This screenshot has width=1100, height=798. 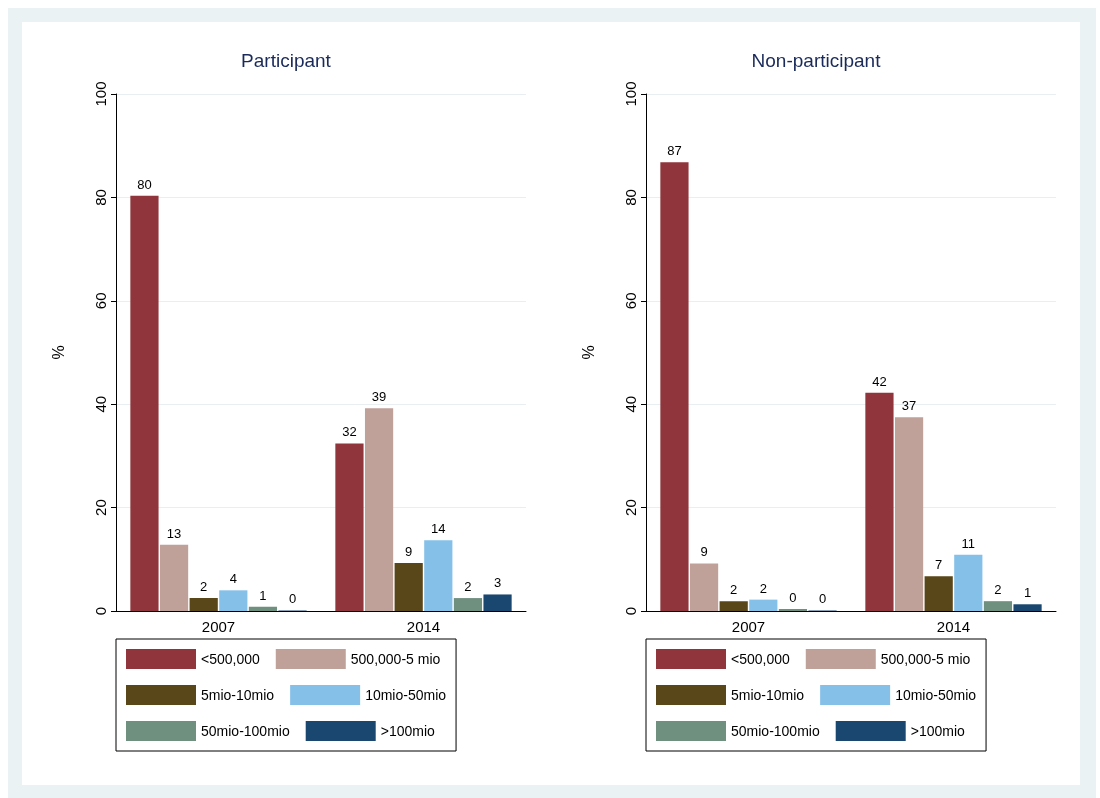 What do you see at coordinates (816, 60) in the screenshot?
I see `chart-title: Non-participant` at bounding box center [816, 60].